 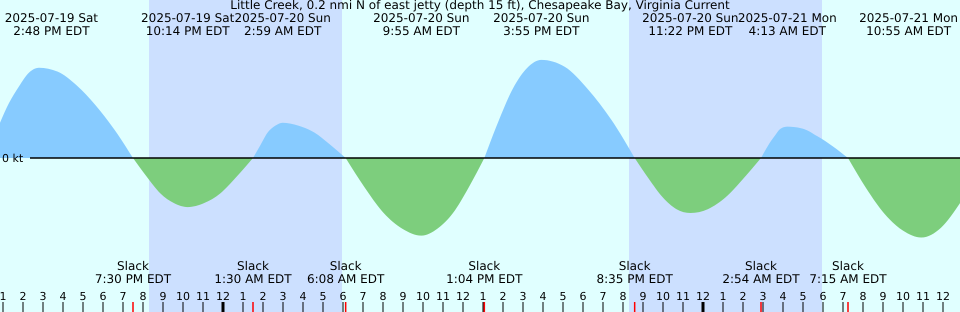 I want to click on text: 2025-07-20 Sun 9:55 AM EDT, so click(x=421, y=24).